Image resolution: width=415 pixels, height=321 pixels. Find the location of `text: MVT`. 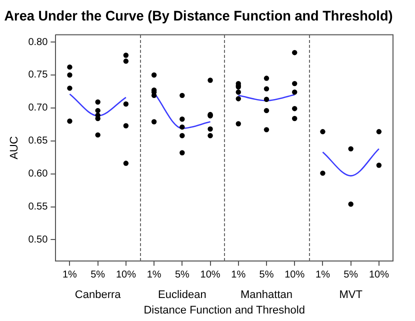

text: MVT is located at coordinates (351, 294).